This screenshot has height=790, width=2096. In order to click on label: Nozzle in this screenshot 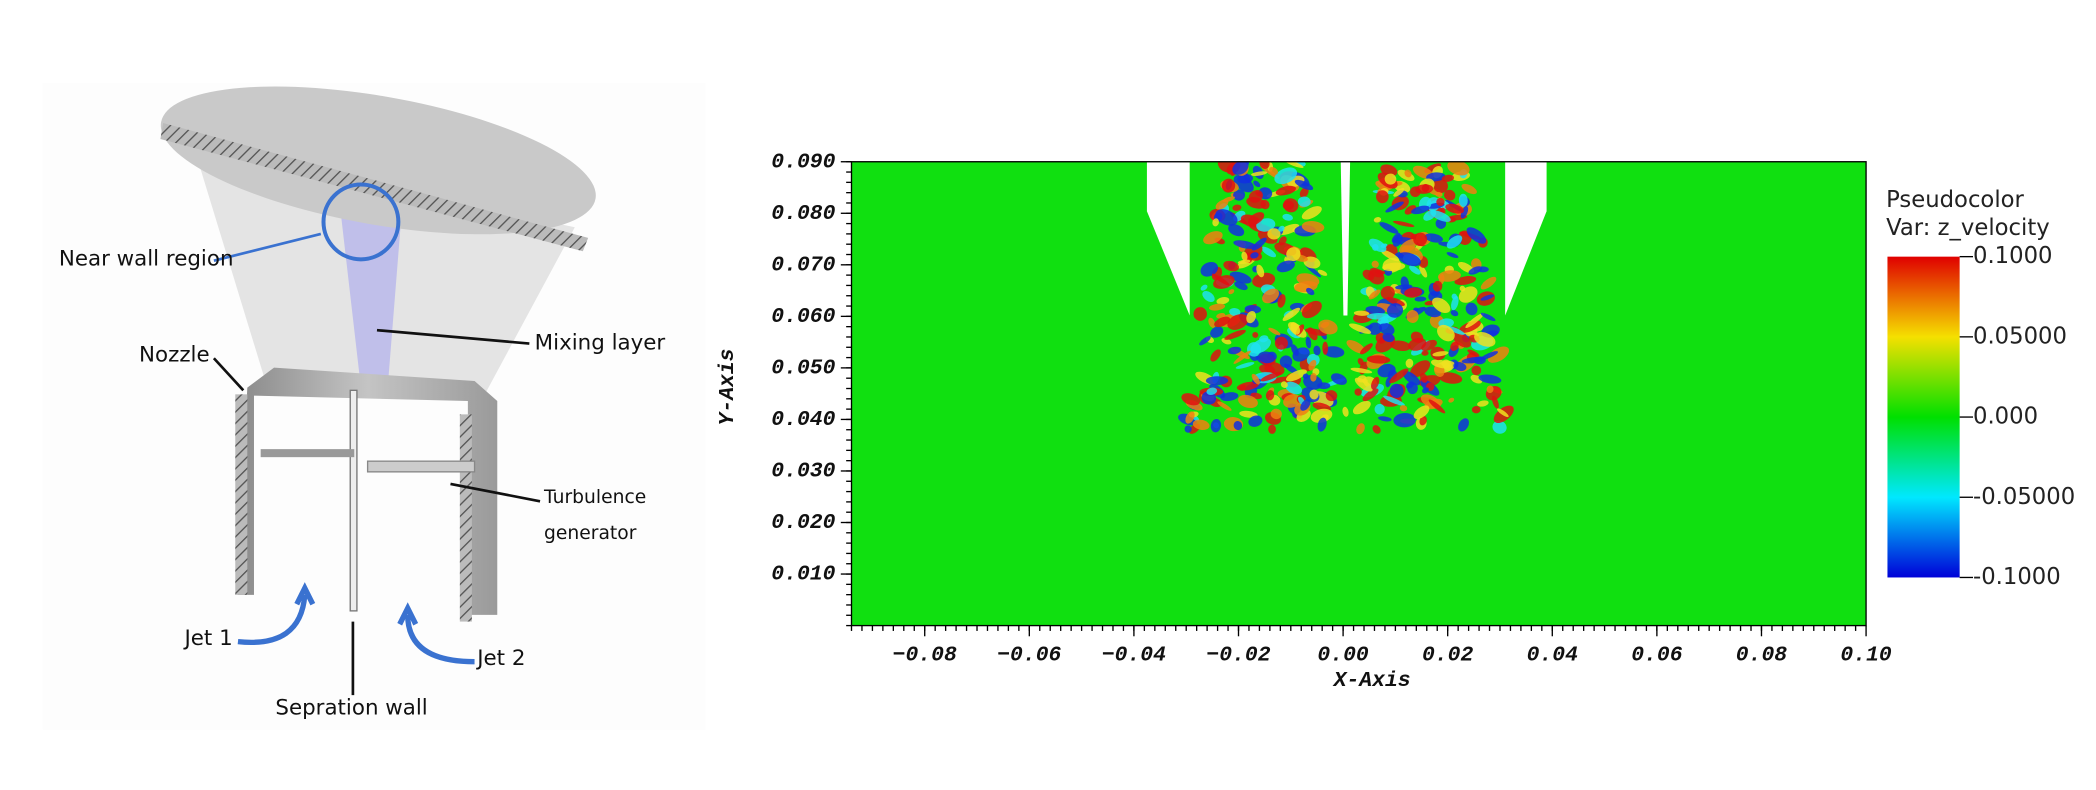, I will do `click(174, 355)`.